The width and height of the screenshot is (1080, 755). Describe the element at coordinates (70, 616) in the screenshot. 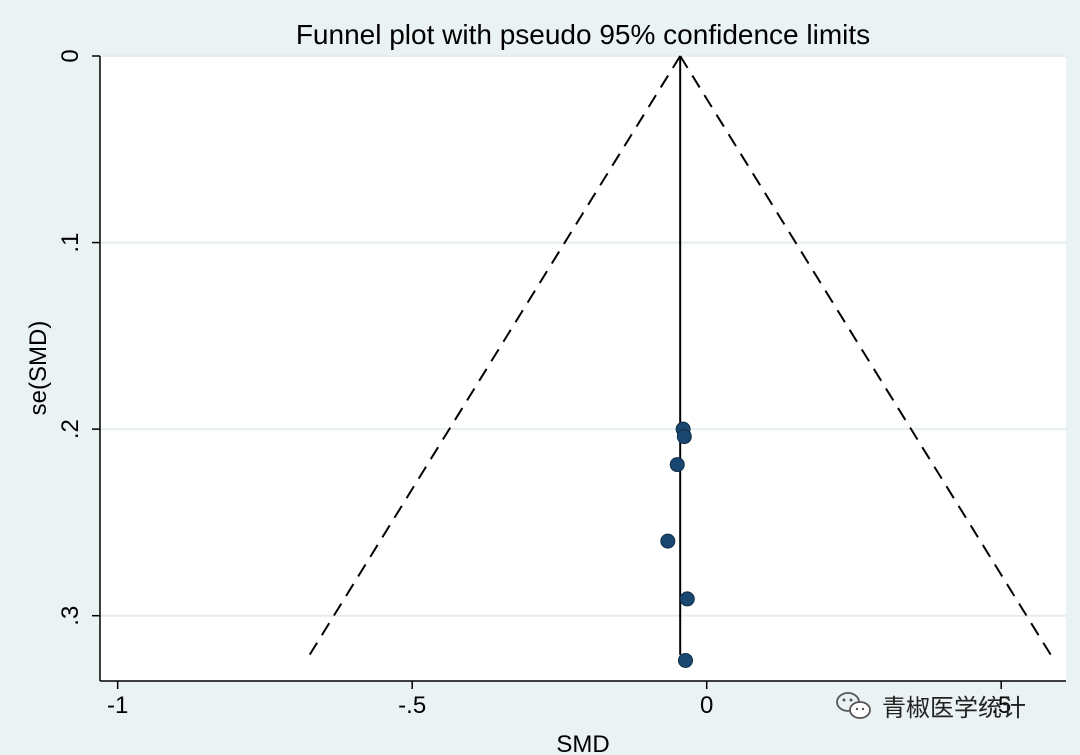

I see `y-tick-label-3: .3` at that location.